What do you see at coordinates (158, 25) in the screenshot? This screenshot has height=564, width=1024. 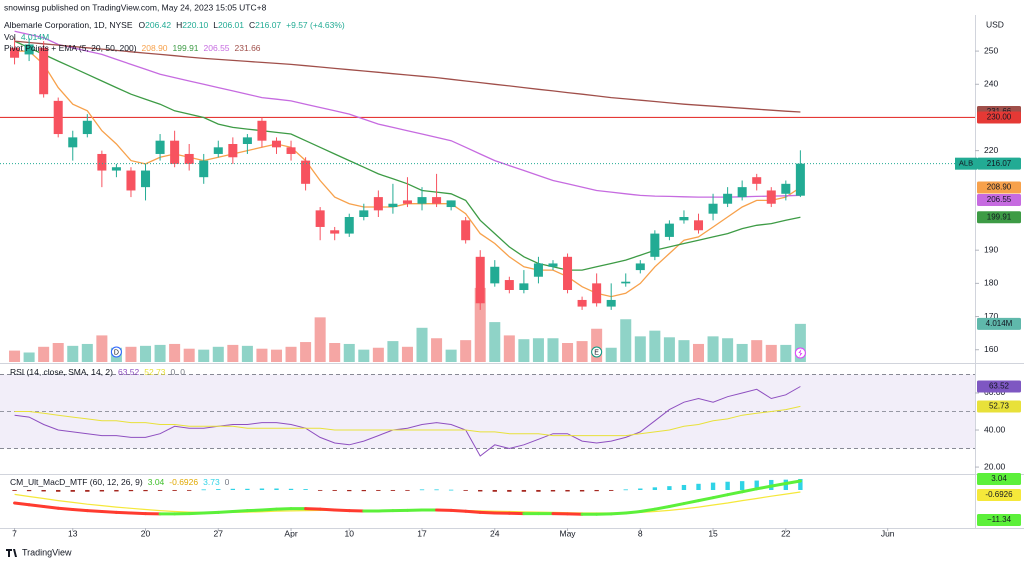 I see `legend-value: 206.42` at bounding box center [158, 25].